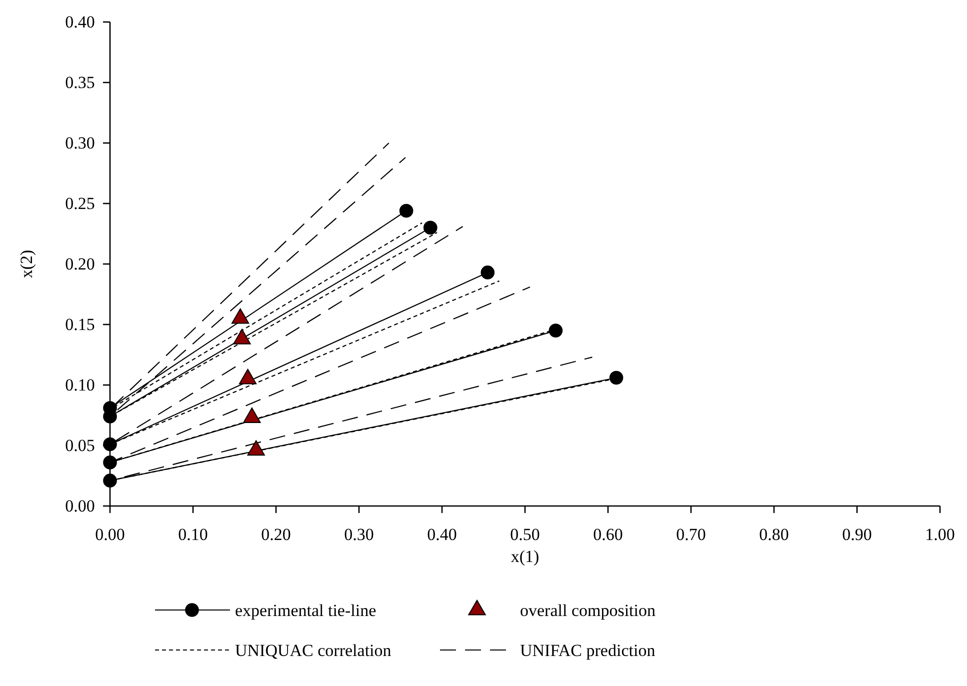 Image resolution: width=967 pixels, height=686 pixels. What do you see at coordinates (305, 610) in the screenshot?
I see `legend-label: experimental tie-line` at bounding box center [305, 610].